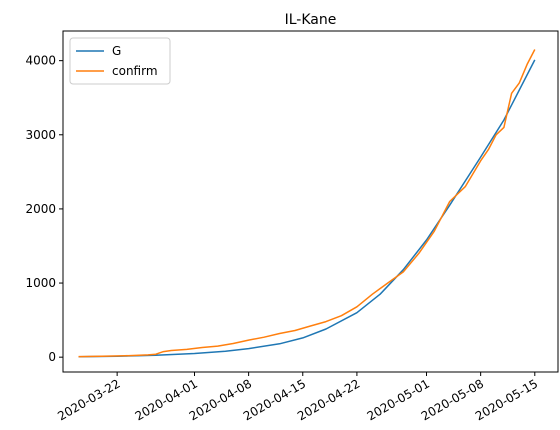 The image size is (560, 430). Describe the element at coordinates (40, 61) in the screenshot. I see `y-tick-label: 4000` at that location.